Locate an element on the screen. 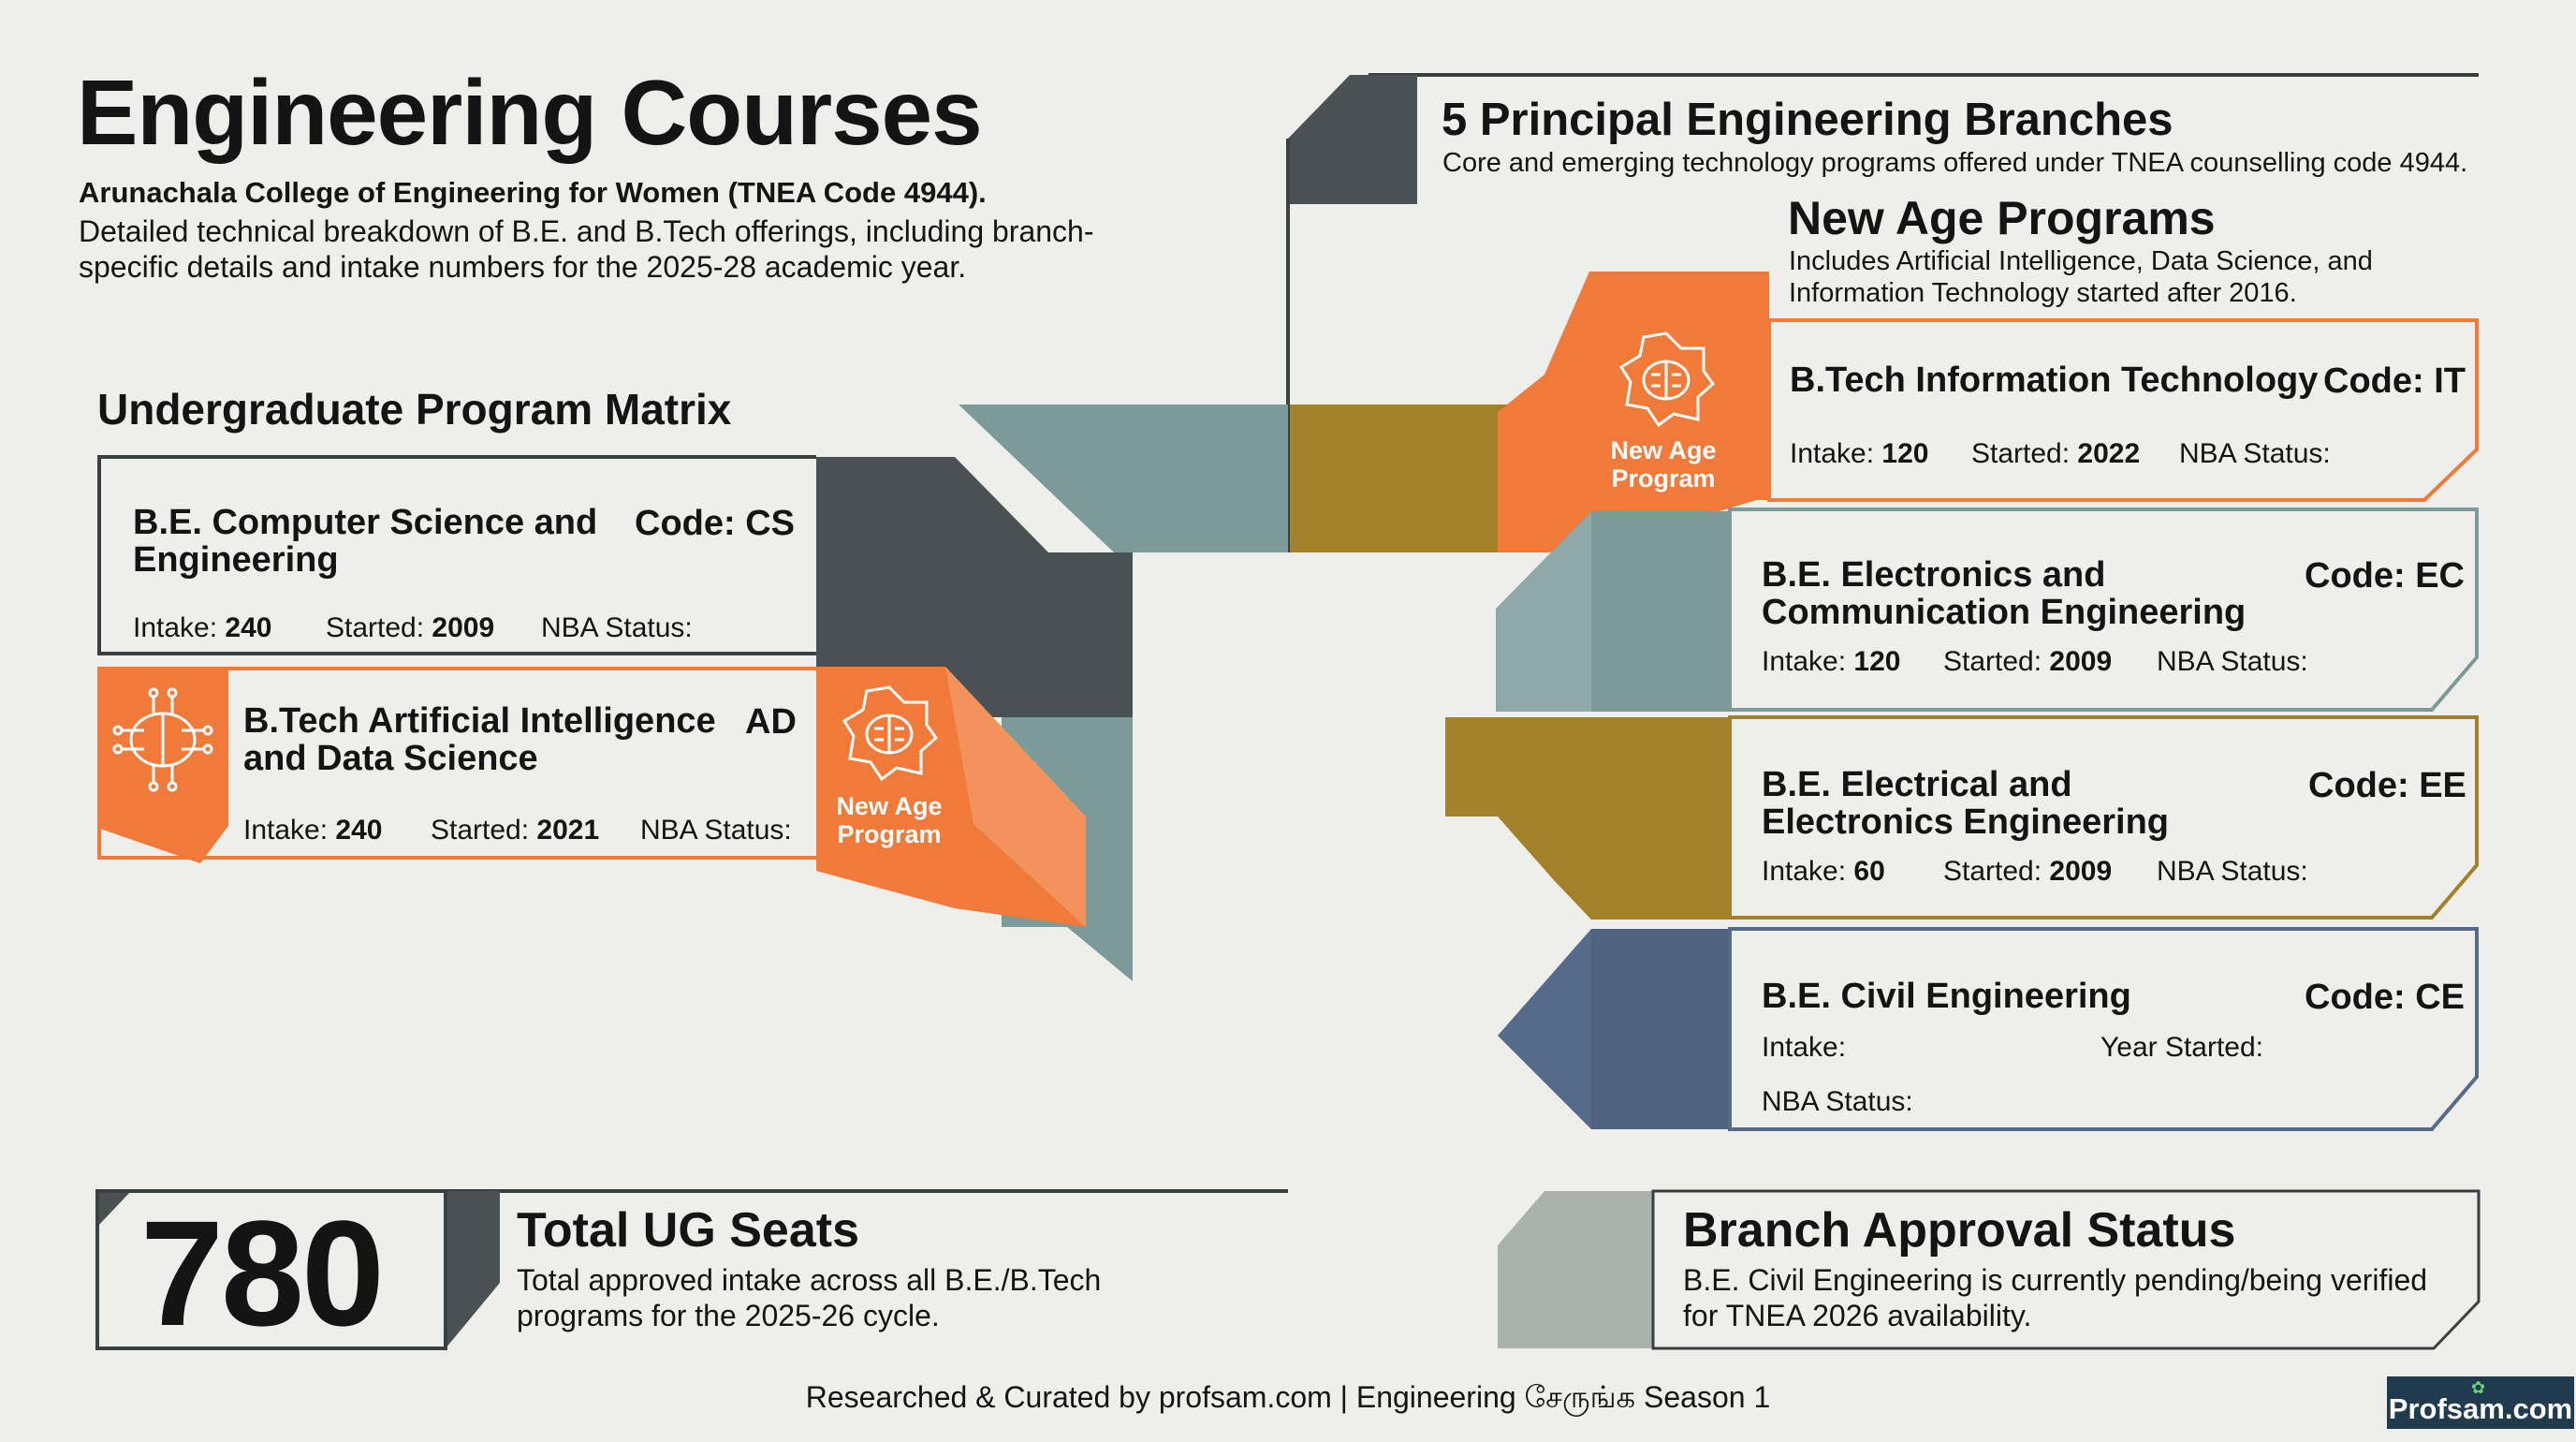 The width and height of the screenshot is (2576, 1442). card-intake: Intake: is located at coordinates (1804, 1047).